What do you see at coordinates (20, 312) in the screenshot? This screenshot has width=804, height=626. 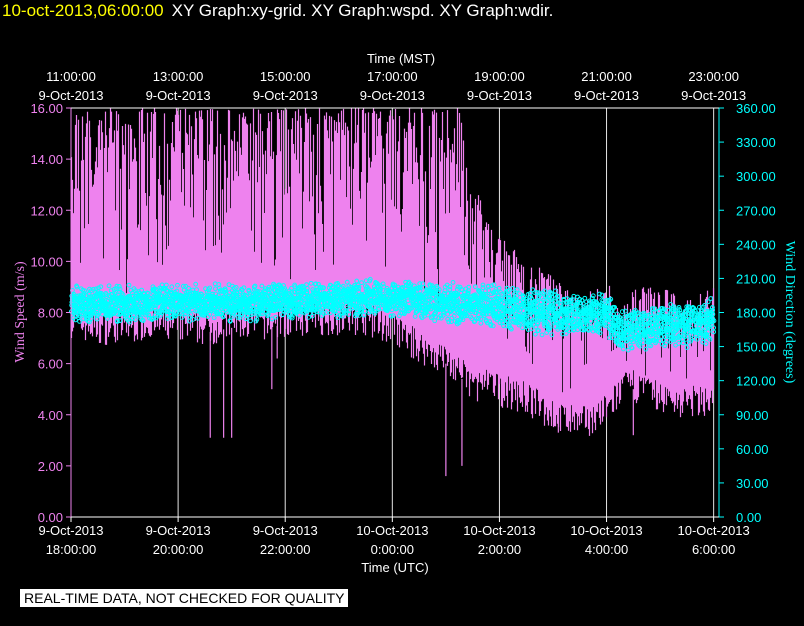 I see `left-axis-title: Wind Speed (m/s)` at bounding box center [20, 312].